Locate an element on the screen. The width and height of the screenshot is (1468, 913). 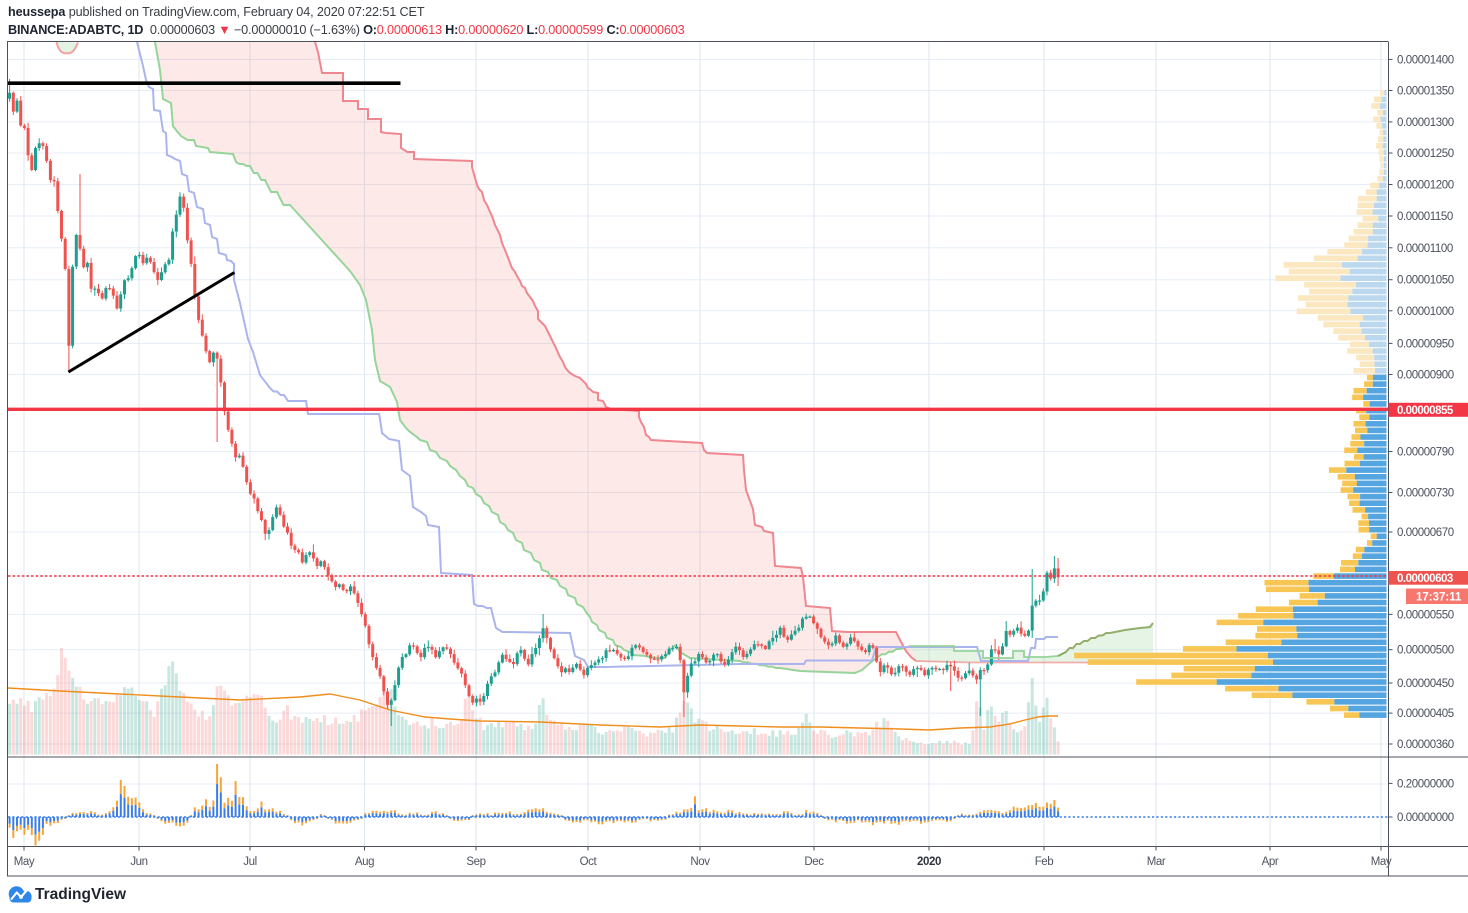
svg-text: 0.00000730 is located at coordinates (1425, 494).